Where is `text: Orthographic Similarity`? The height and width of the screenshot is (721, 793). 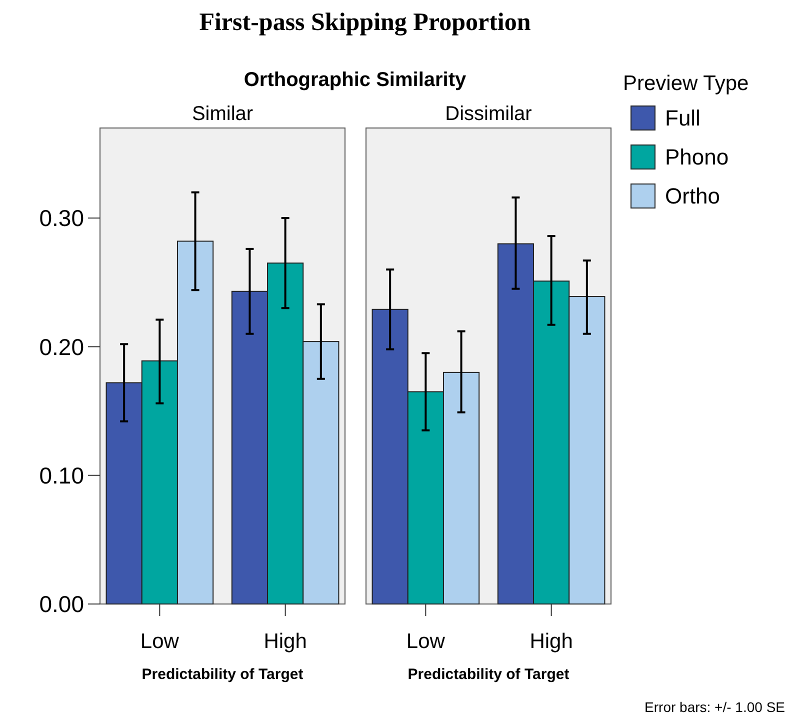 text: Orthographic Similarity is located at coordinates (356, 80).